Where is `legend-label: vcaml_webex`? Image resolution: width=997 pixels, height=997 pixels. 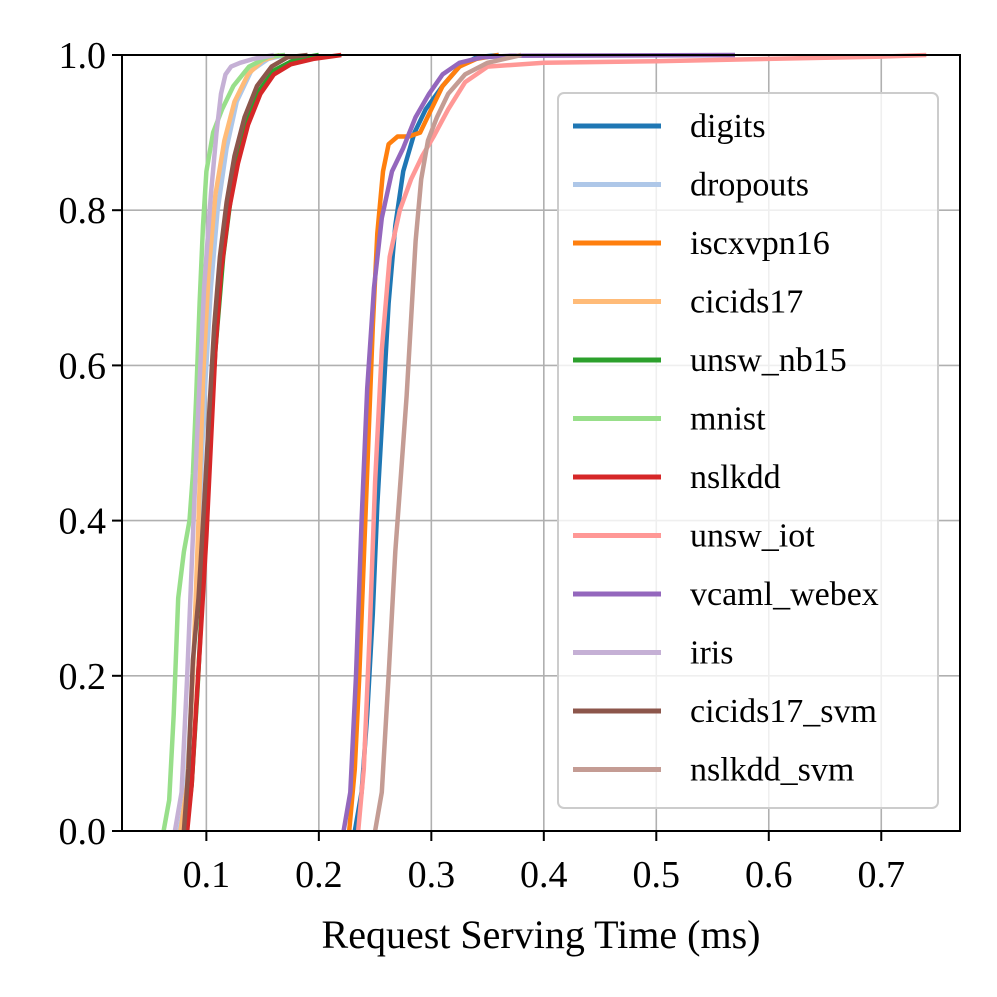 legend-label: vcaml_webex is located at coordinates (784, 594).